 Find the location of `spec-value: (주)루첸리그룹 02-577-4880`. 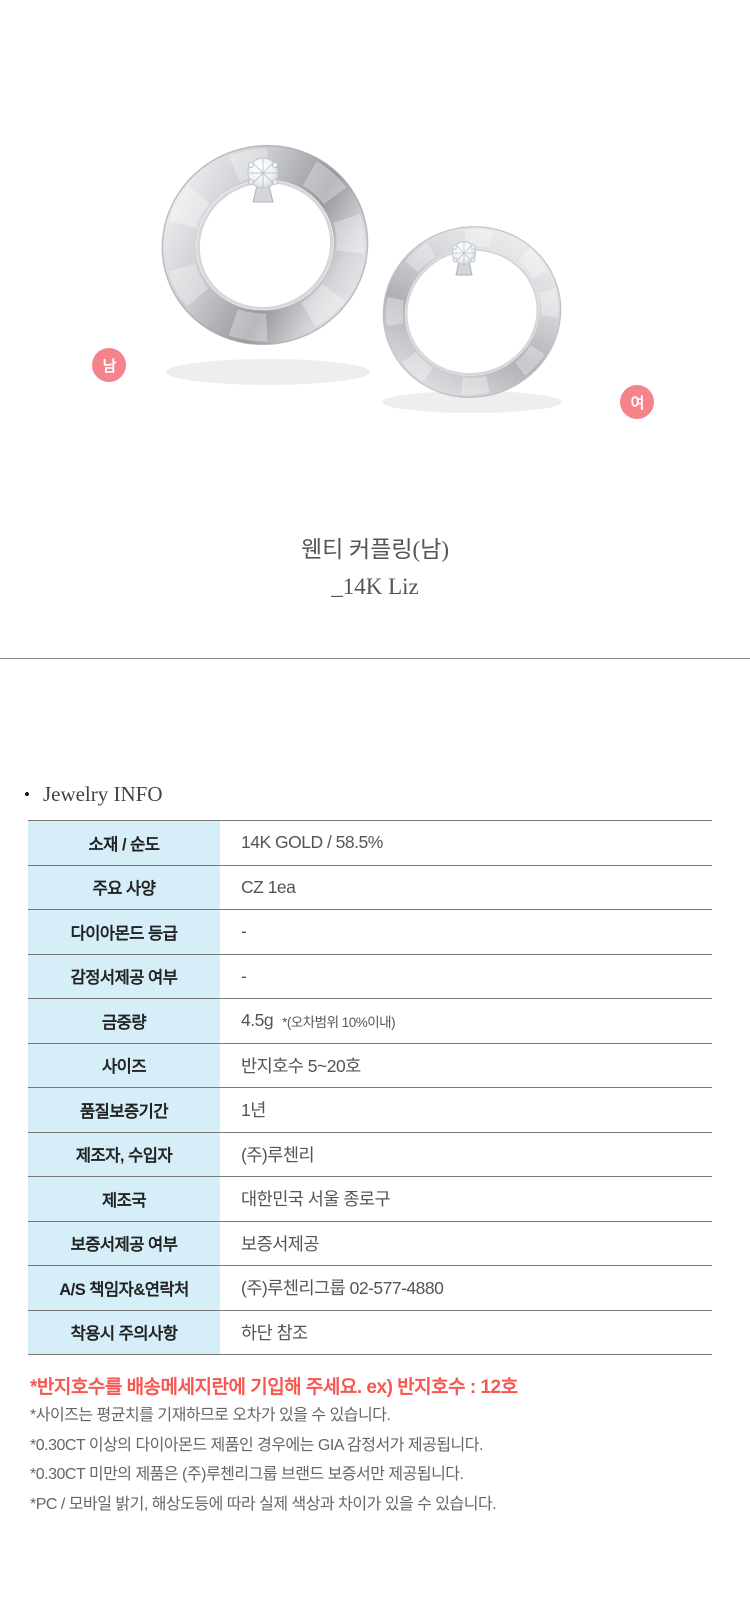

spec-value: (주)루첸리그룹 02-577-4880 is located at coordinates (342, 1288).